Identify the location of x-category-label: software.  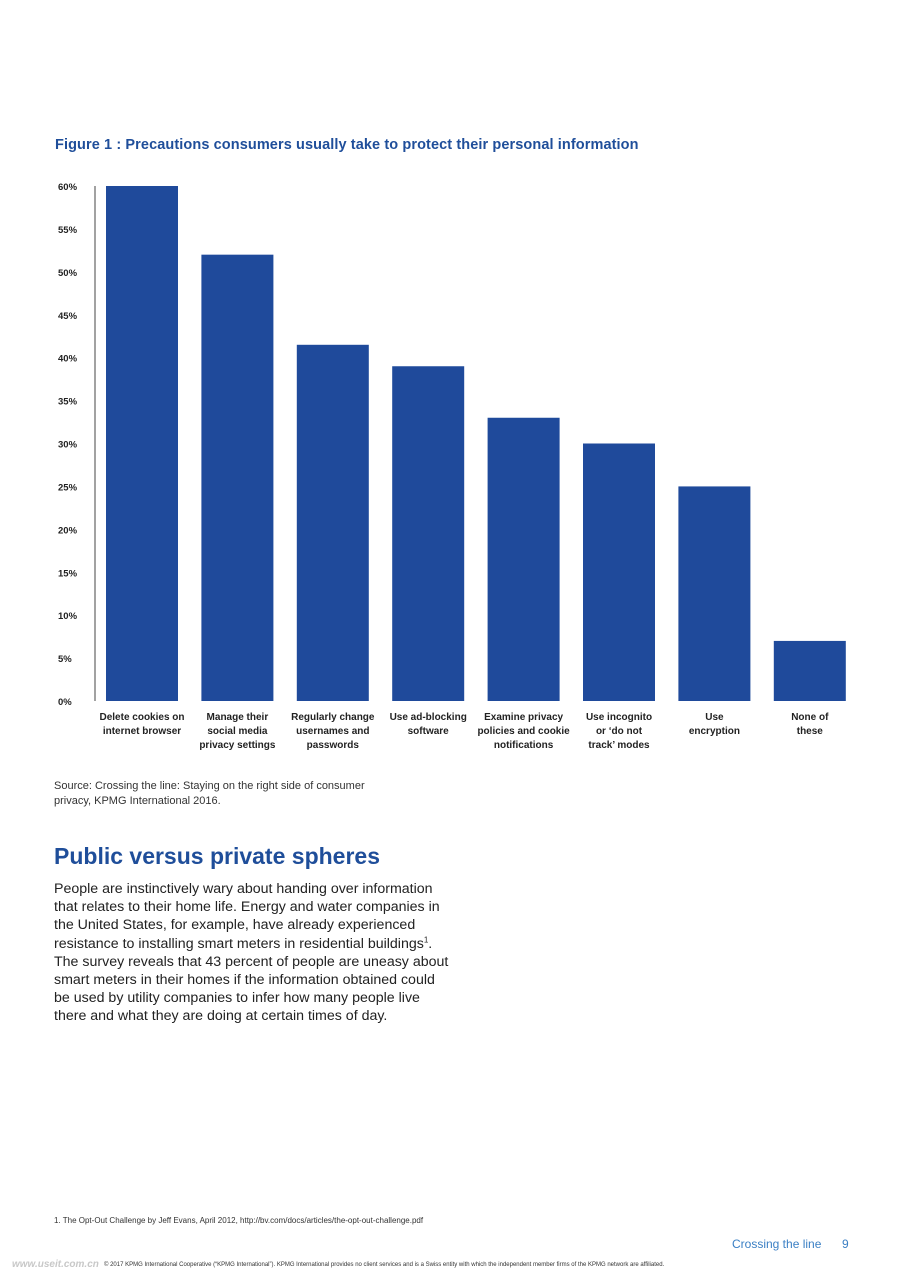
(429, 731).